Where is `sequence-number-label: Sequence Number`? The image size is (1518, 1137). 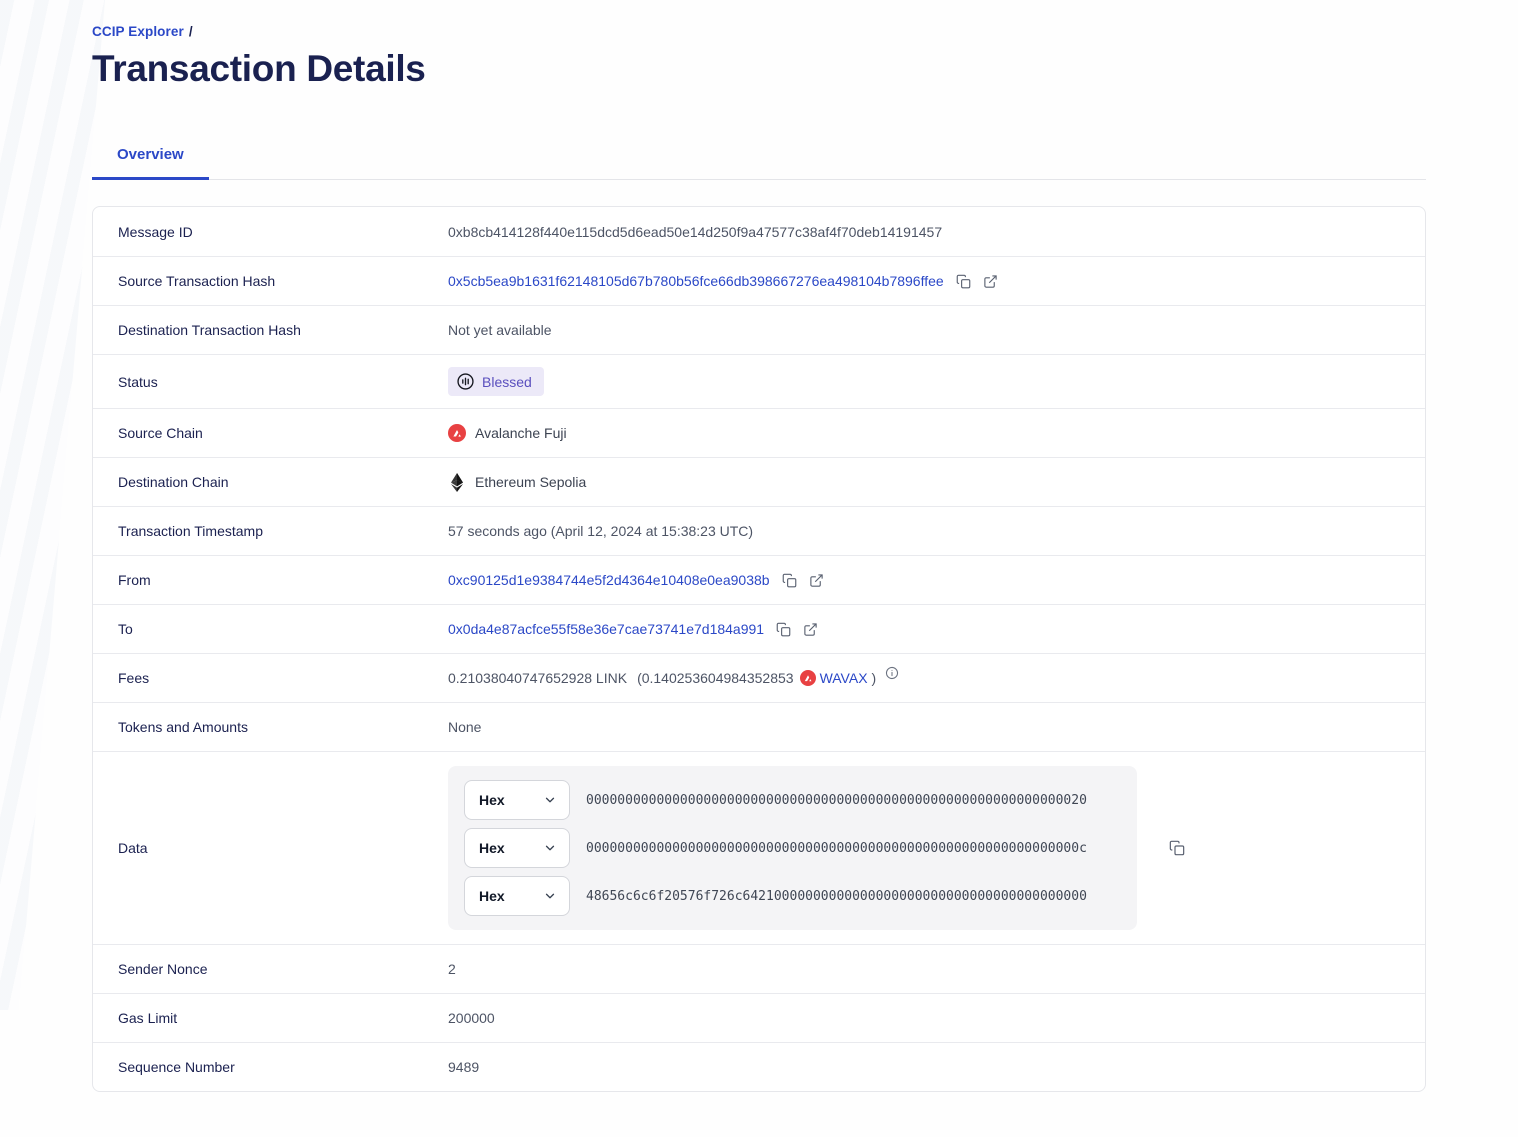
sequence-number-label: Sequence Number is located at coordinates (176, 1067).